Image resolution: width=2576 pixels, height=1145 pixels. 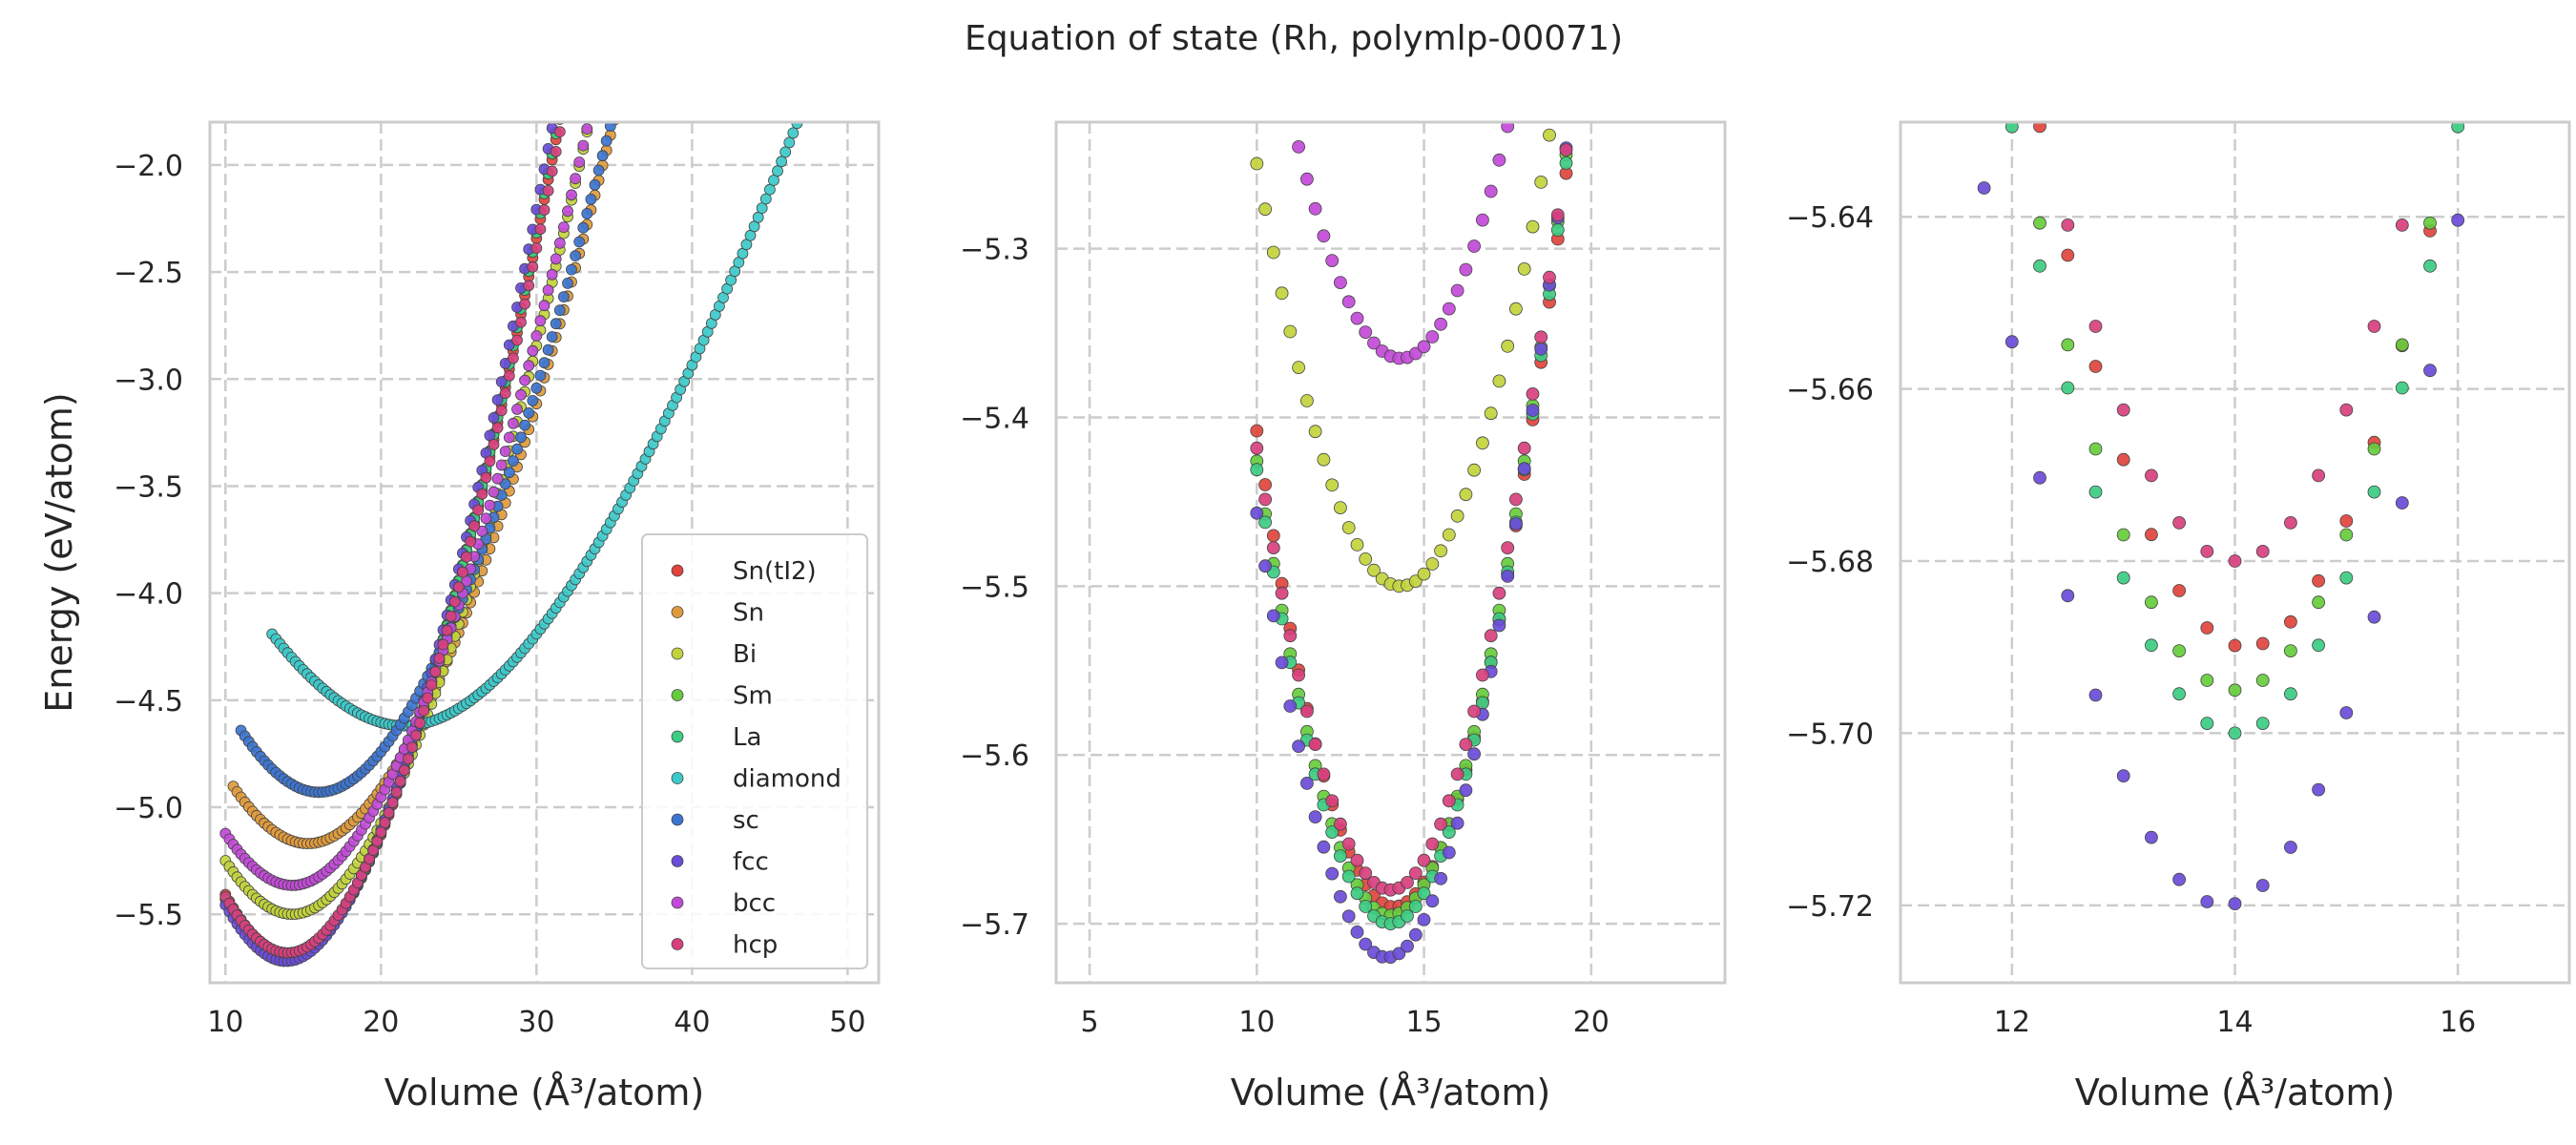 What do you see at coordinates (2235, 1093) in the screenshot?
I see `x-axis-label: Volume (Å³/atom)` at bounding box center [2235, 1093].